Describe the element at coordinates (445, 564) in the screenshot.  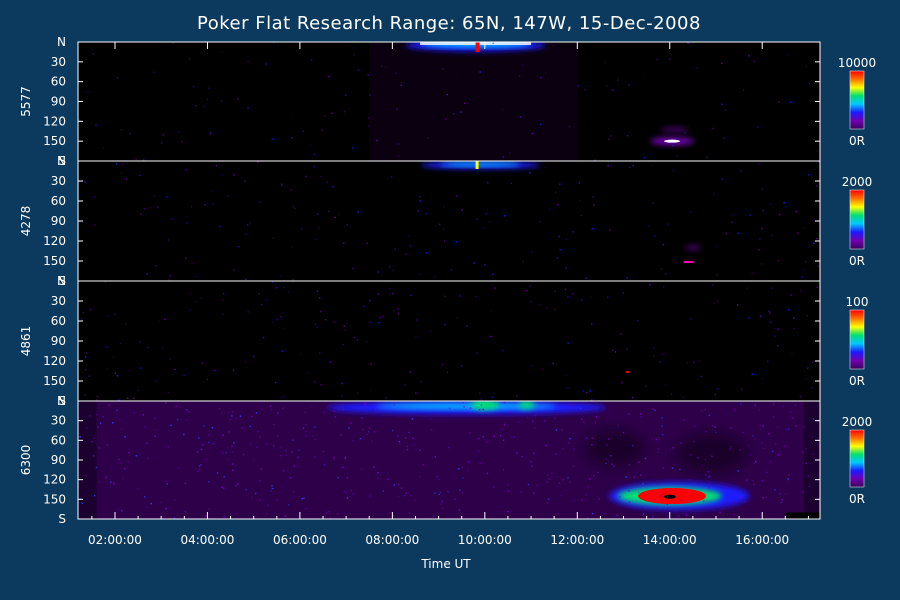
I see `x-axis-title: Time UT` at that location.